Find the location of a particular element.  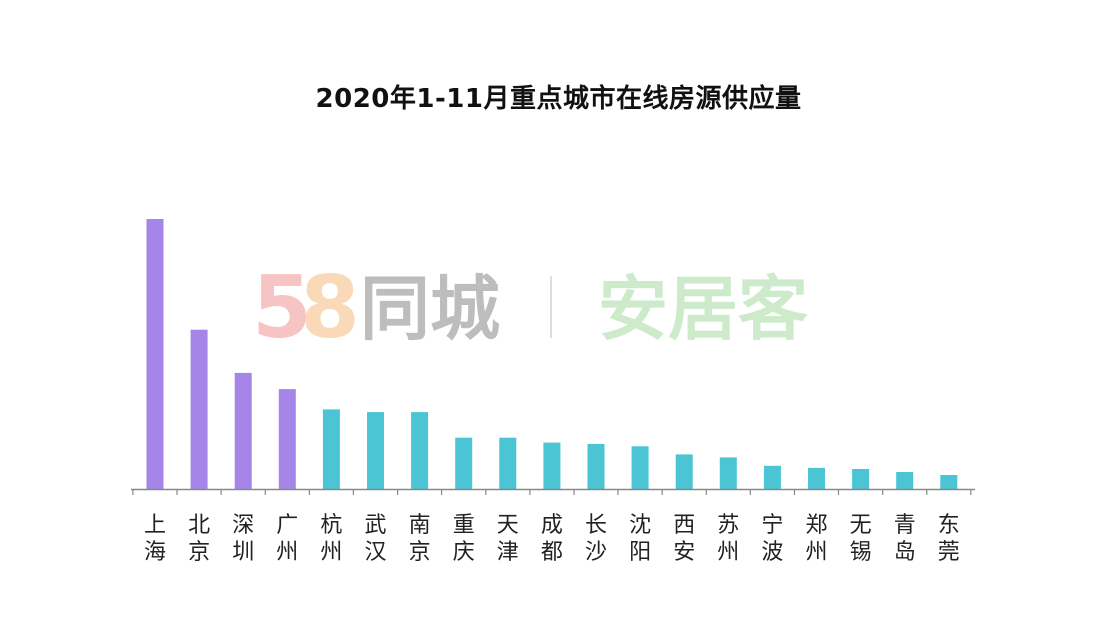

bar-长沙 is located at coordinates (596, 466).